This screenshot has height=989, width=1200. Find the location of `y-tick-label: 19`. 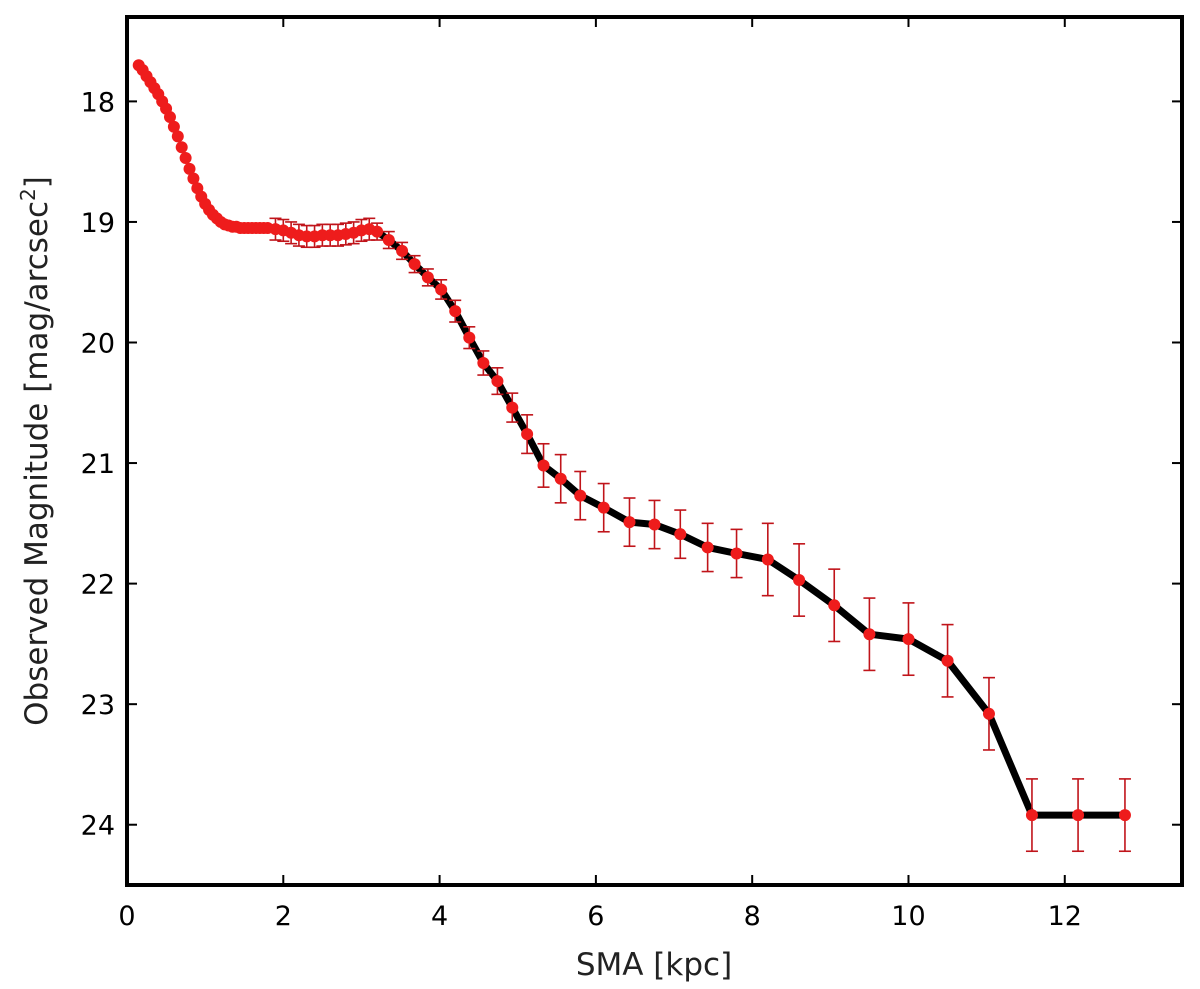

y-tick-label: 19 is located at coordinates (98, 223).